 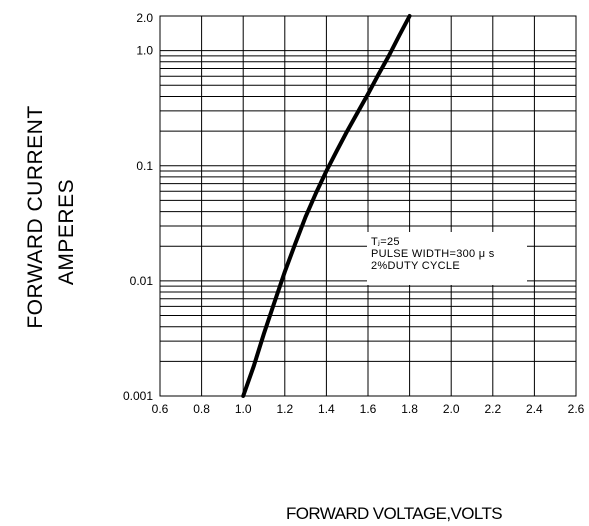 I want to click on y-tick-label: 0.1, so click(x=144, y=166).